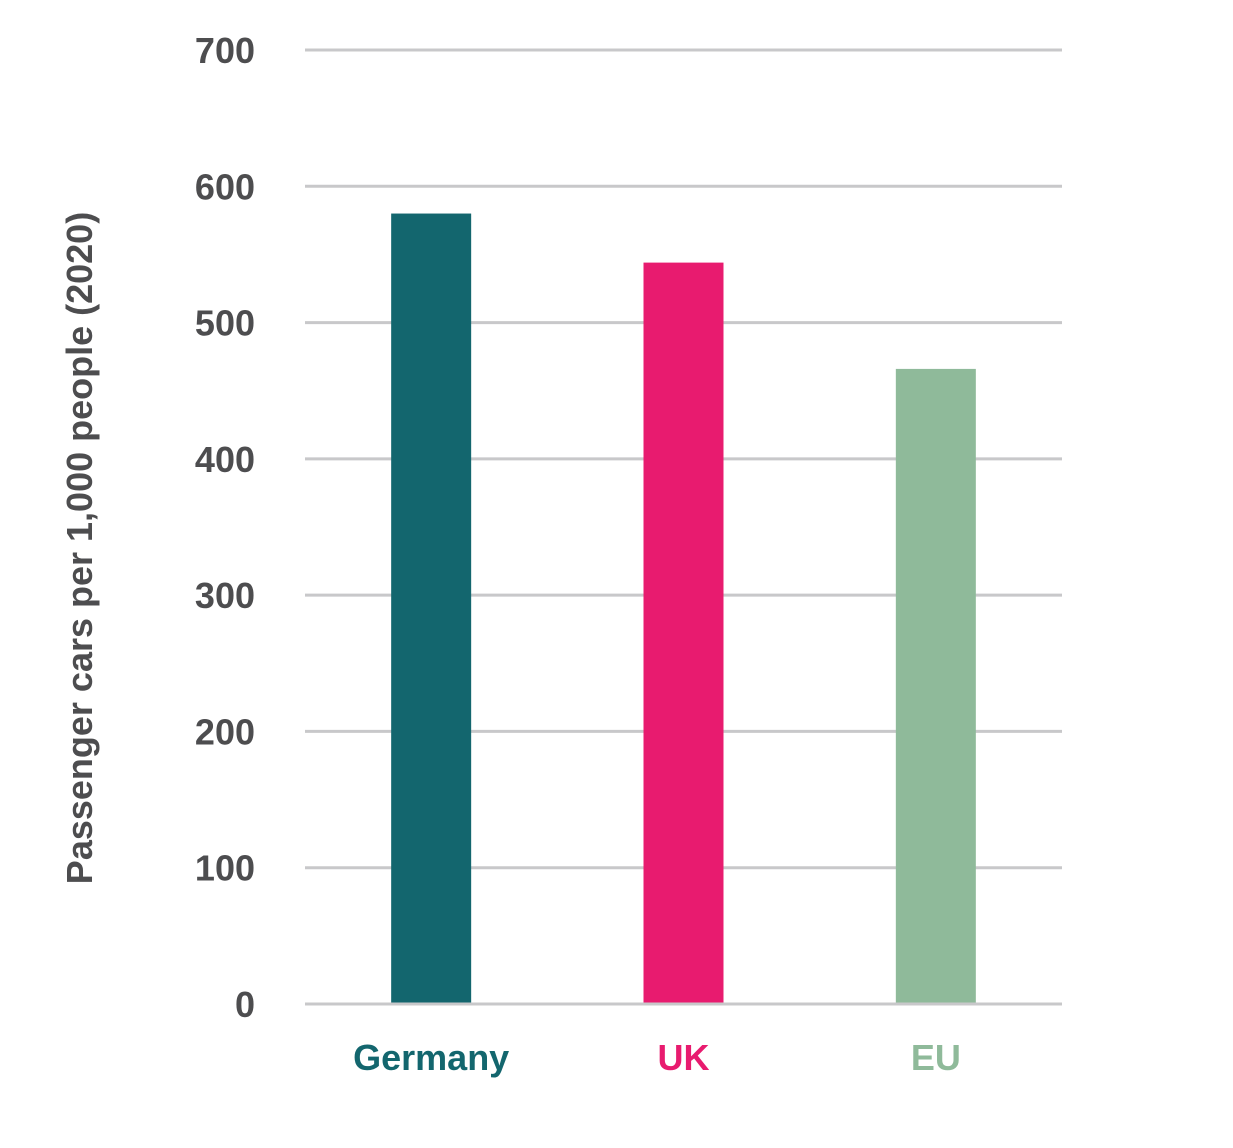  Describe the element at coordinates (936, 1057) in the screenshot. I see `category-label-eu: EU` at that location.